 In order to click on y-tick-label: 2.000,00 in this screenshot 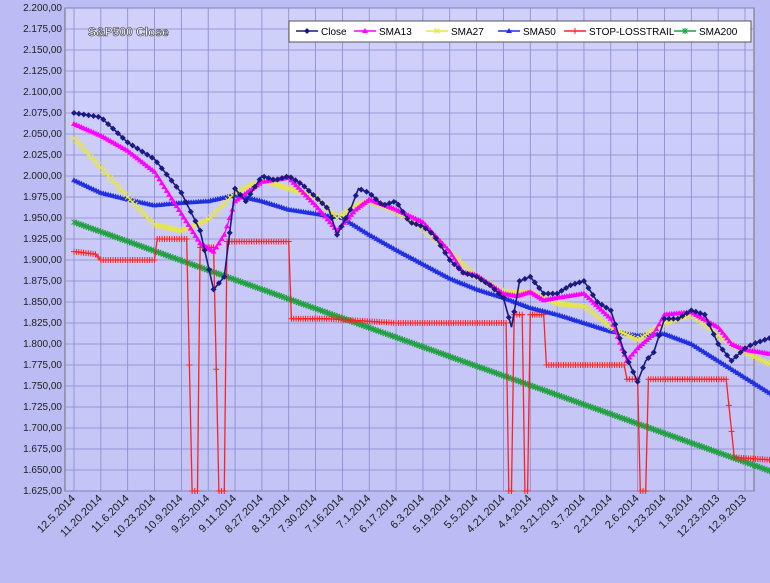, I will do `click(42, 176)`.